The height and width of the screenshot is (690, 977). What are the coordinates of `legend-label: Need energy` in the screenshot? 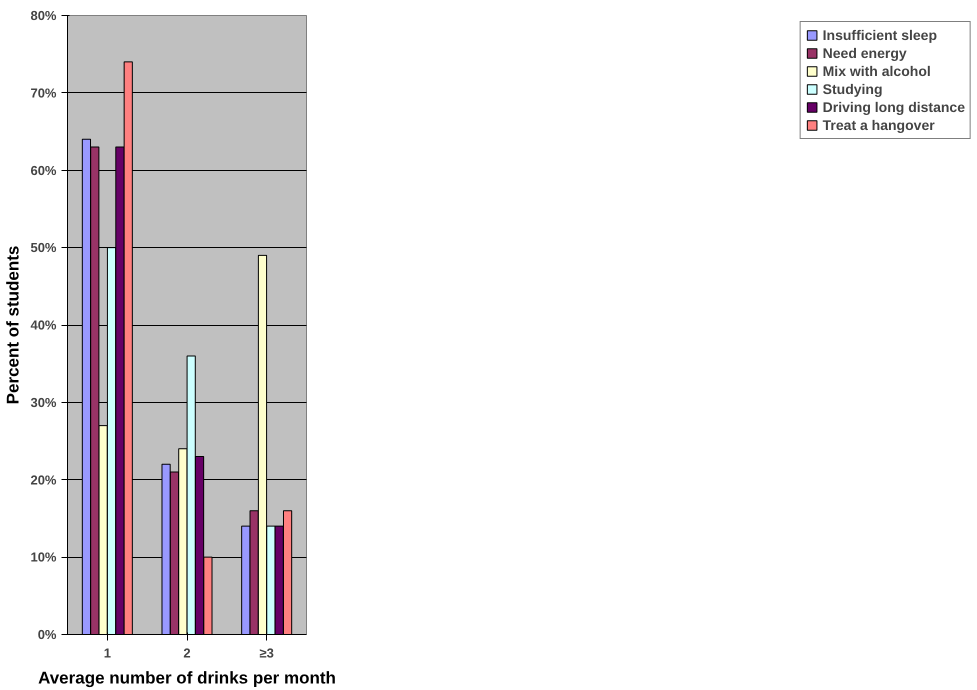 It's located at (864, 53).